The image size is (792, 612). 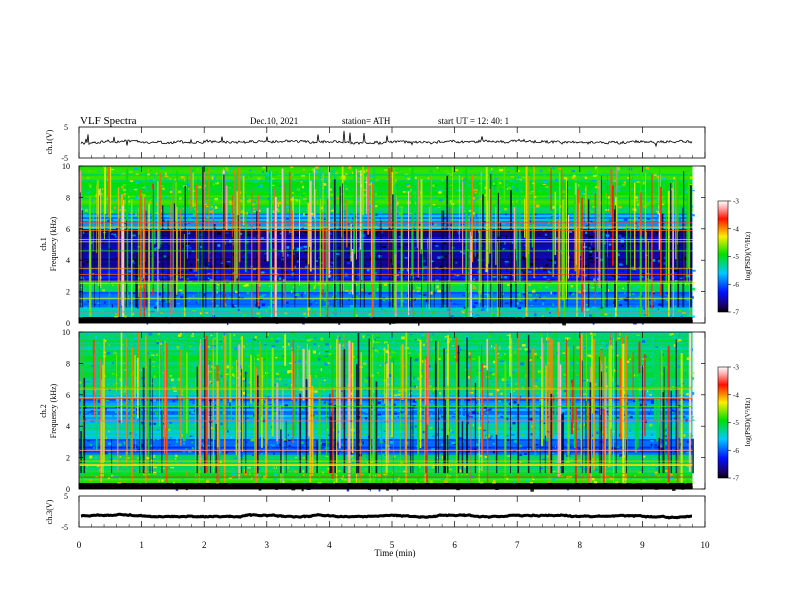 I want to click on ch2-spec-ylabel-line2: Frequency (kHz), so click(x=53, y=410).